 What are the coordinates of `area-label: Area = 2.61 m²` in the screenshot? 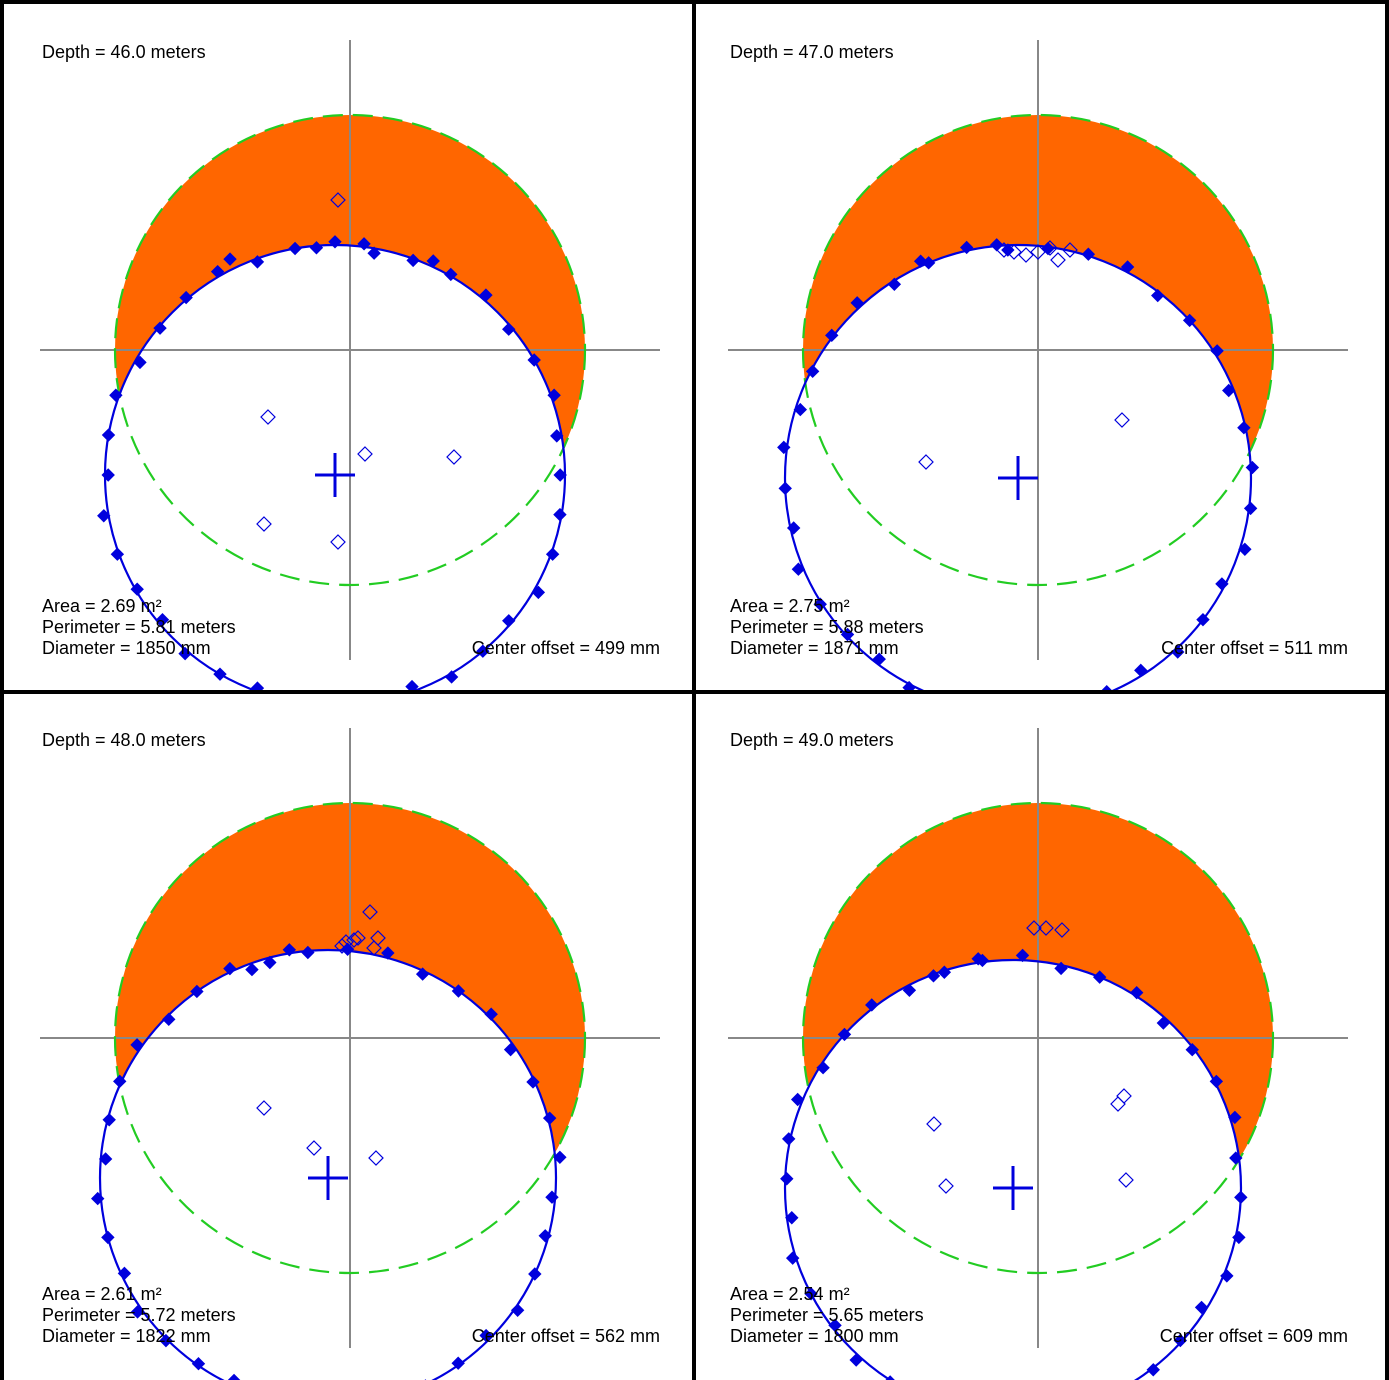 It's located at (102, 1294).